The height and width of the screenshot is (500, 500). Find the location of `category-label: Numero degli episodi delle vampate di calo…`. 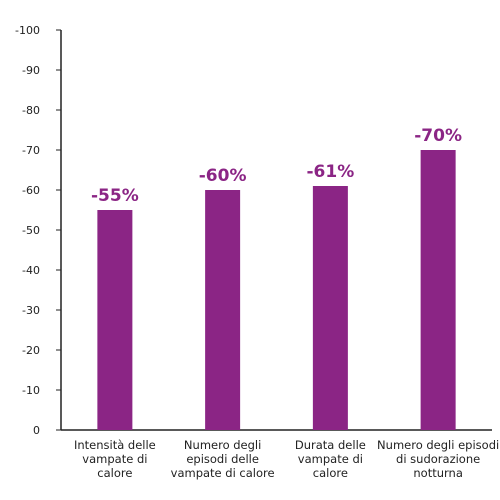

category-label: Numero degli episodi delle vampate di calo… is located at coordinates (223, 459).